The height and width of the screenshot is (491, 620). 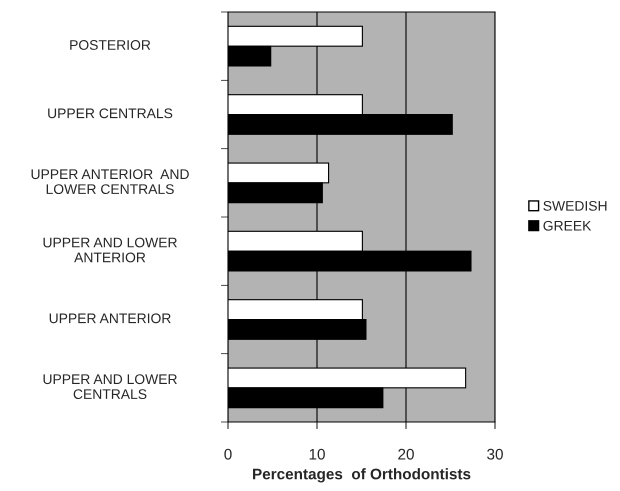 I want to click on x-tick-label: 10, so click(x=317, y=454).